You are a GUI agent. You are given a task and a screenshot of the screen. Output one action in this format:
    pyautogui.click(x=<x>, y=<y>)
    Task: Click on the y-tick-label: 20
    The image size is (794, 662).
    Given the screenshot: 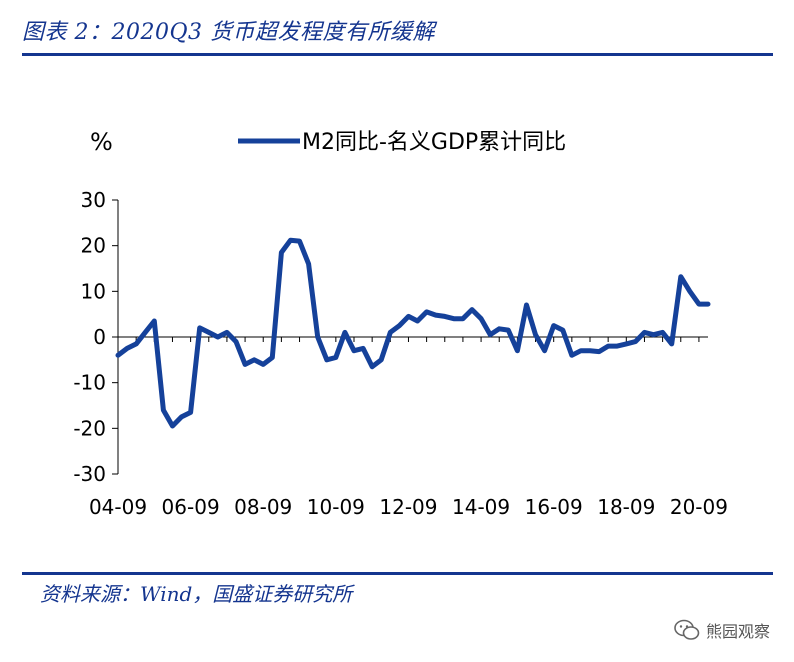 What is the action you would take?
    pyautogui.click(x=93, y=246)
    